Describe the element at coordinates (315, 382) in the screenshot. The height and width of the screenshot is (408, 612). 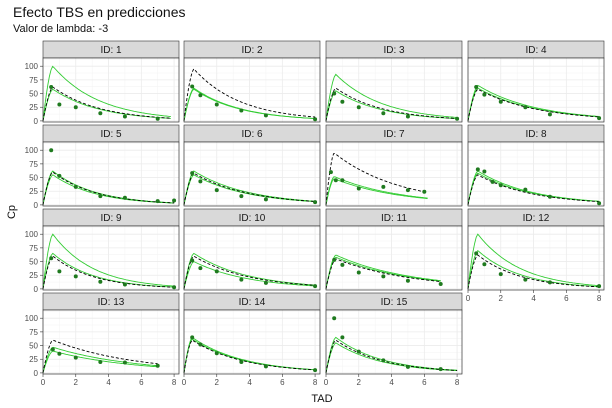
I see `x-tick-label: 8` at that location.